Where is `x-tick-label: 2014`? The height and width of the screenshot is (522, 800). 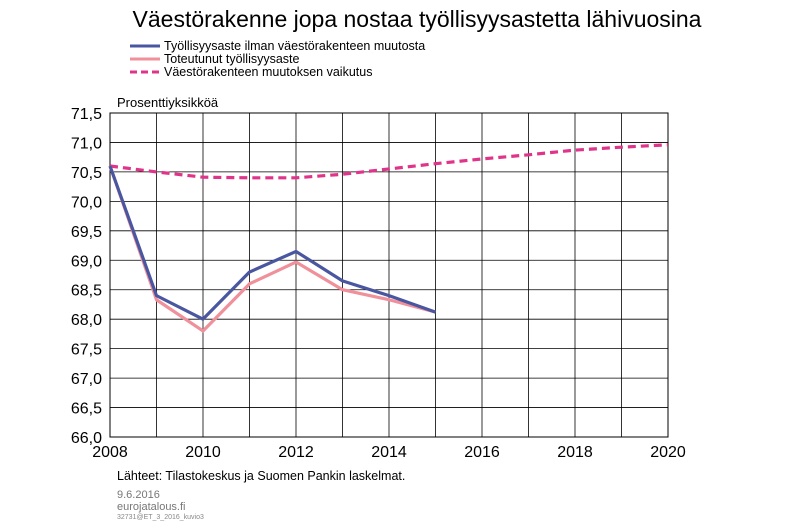
x-tick-label: 2014 is located at coordinates (389, 452).